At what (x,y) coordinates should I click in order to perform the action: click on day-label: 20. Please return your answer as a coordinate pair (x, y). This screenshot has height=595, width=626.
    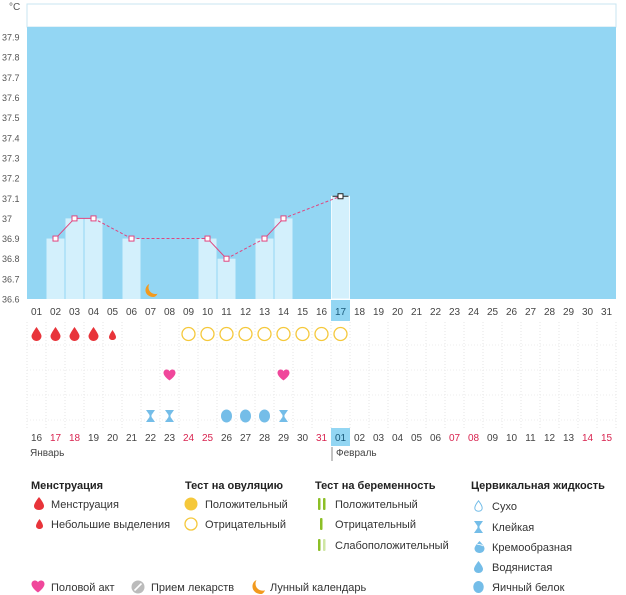
    Looking at the image, I should click on (398, 312).